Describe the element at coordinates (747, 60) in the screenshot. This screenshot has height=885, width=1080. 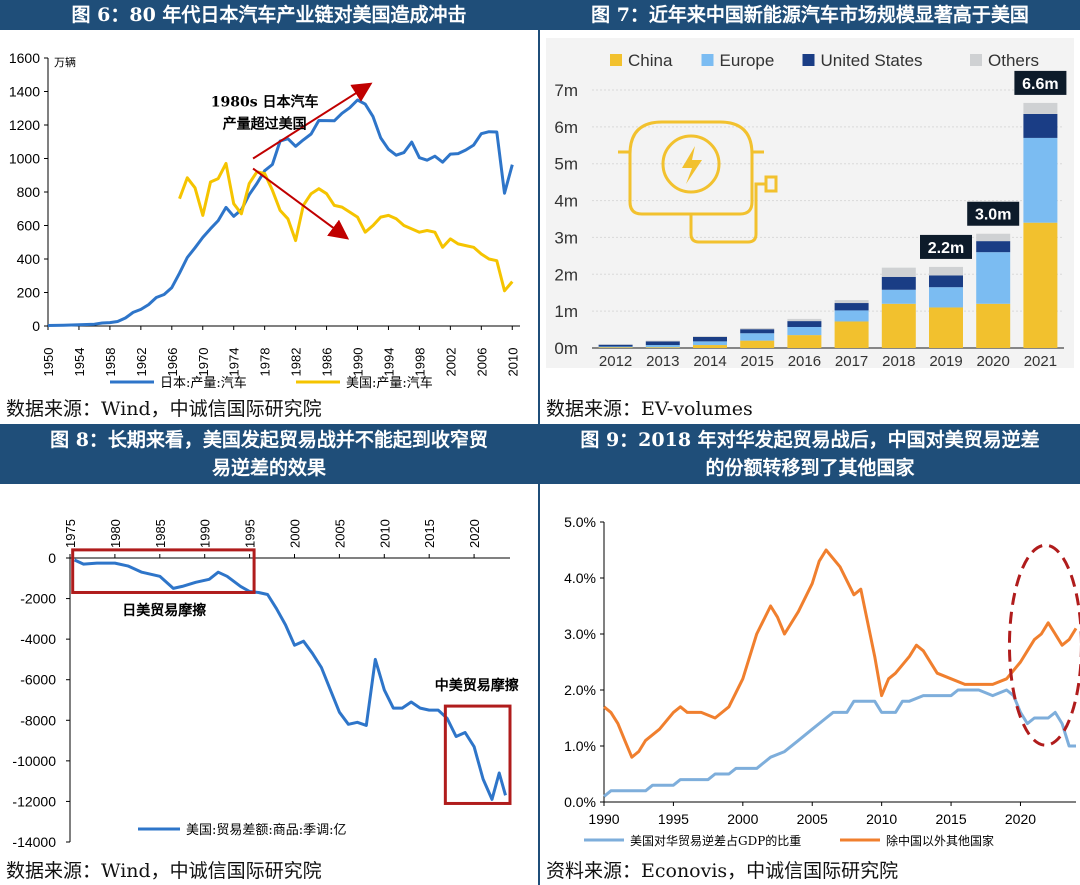
I see `legend-label: Europe` at that location.